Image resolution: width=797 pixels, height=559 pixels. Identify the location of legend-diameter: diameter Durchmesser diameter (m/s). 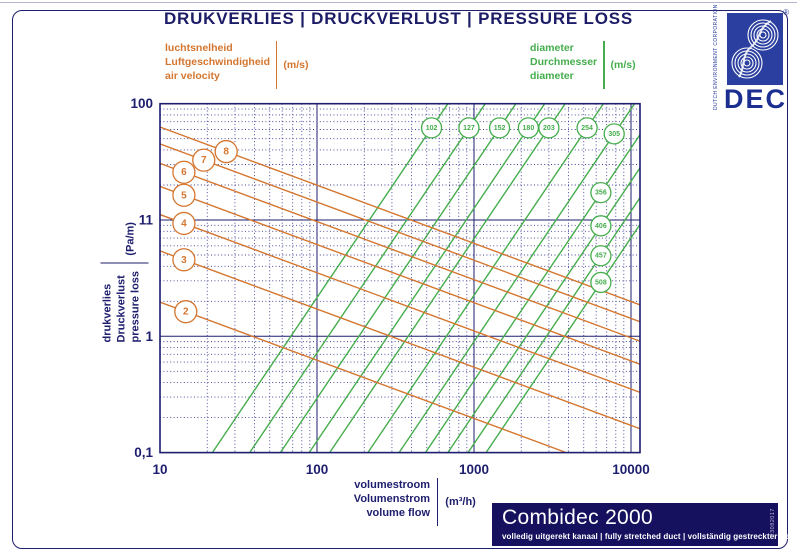
(583, 65).